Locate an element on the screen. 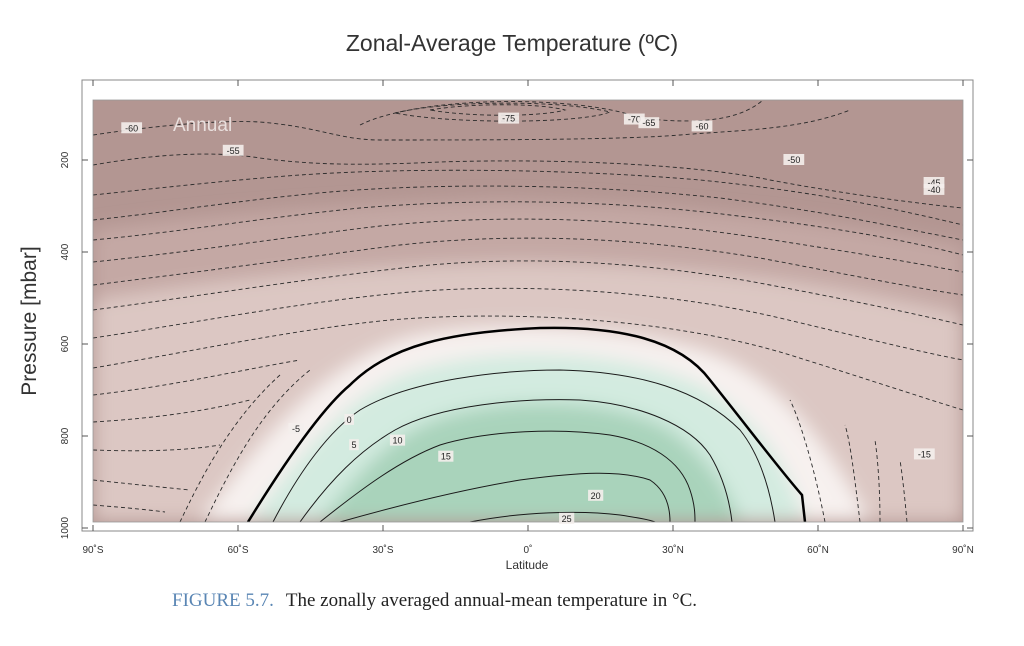  x-tick-label: 90˚N is located at coordinates (963, 550).